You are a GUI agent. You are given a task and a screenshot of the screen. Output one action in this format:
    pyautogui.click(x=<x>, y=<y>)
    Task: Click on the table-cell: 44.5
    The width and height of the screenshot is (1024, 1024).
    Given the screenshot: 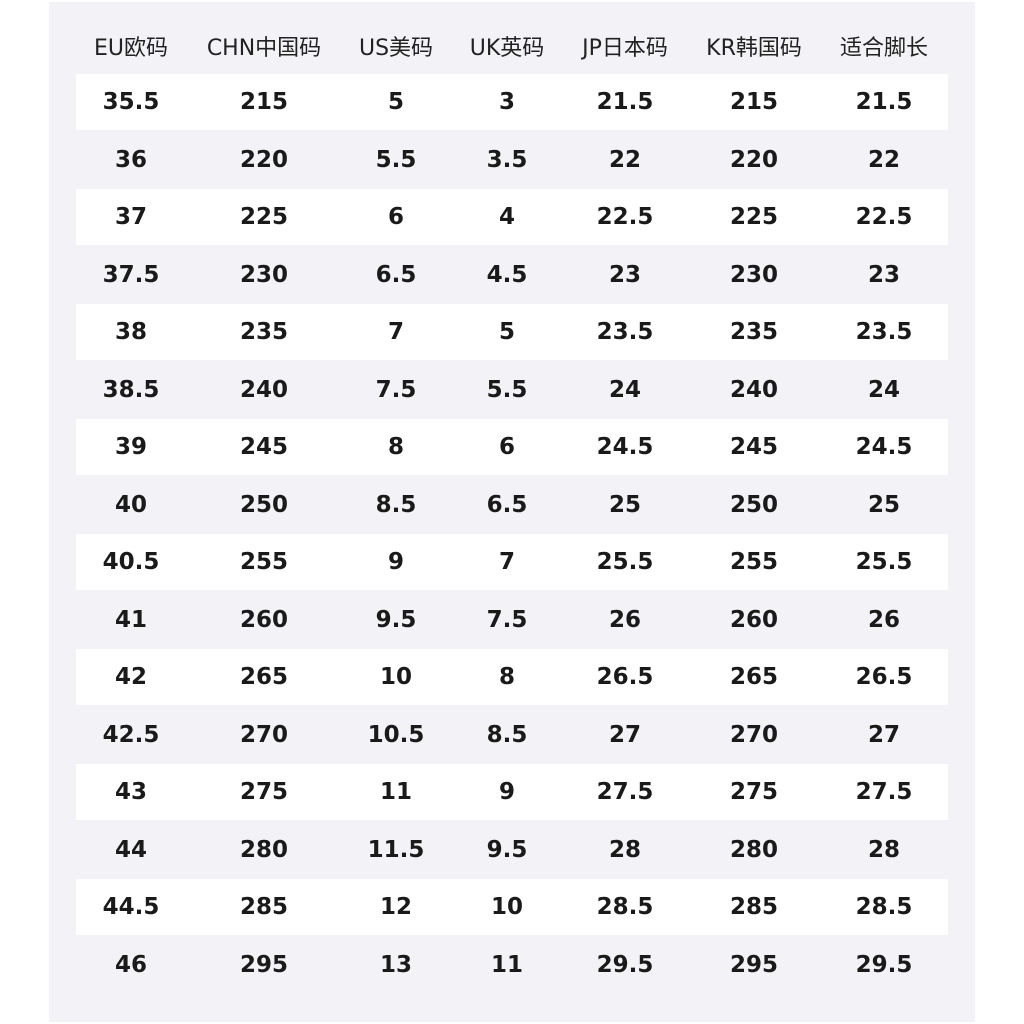 What is the action you would take?
    pyautogui.click(x=131, y=907)
    